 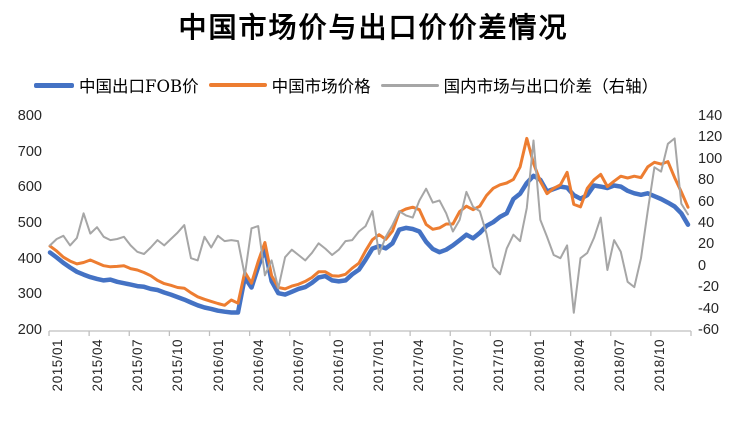 What do you see at coordinates (138, 365) in the screenshot?
I see `x-axis-tick-label: 2015/07` at bounding box center [138, 365].